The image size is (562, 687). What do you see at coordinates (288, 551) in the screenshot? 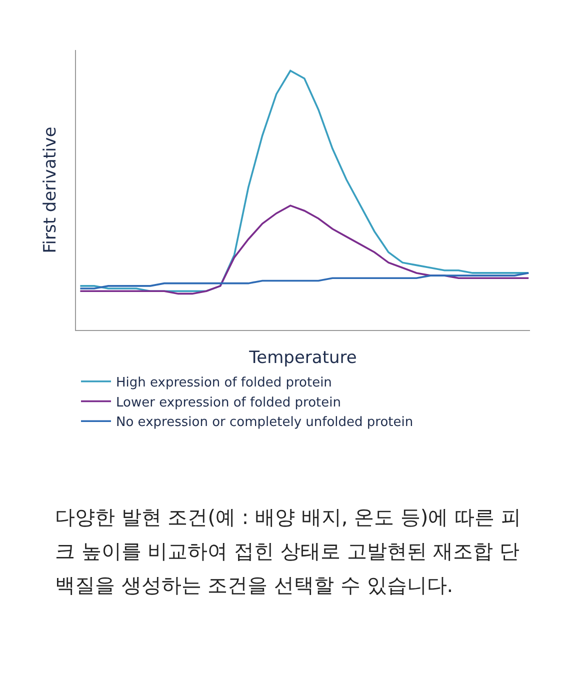
I see `text: 다양한 발현 조건(예 : 배양 배지, 온도 등)에 따른 피크 높이를 비교하여 접힌 상태로 고발현된 재조합 단백질을 생성하는 조건을 선택할 수 있습니다.` at bounding box center [288, 551].